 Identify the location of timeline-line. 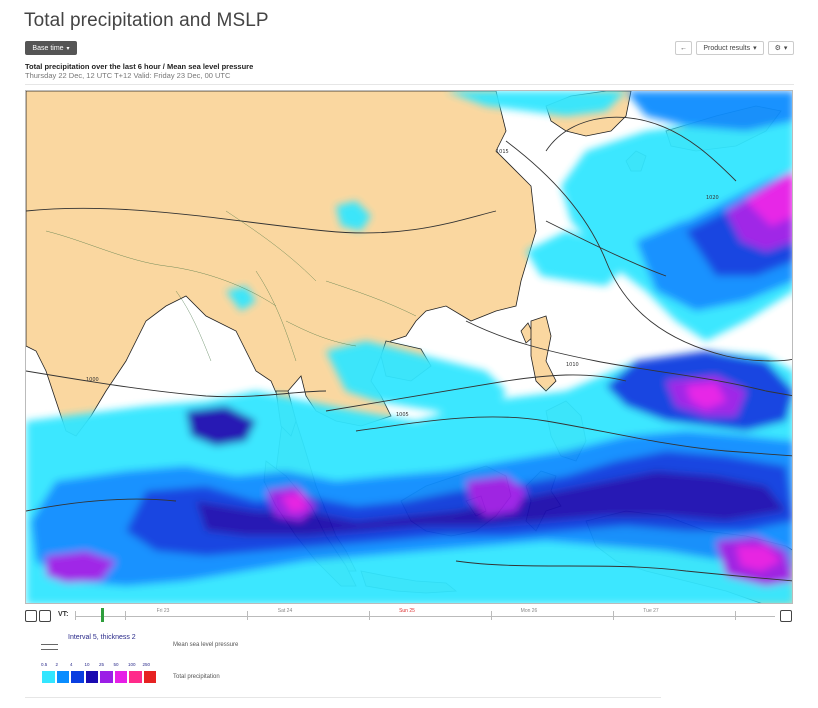
(425, 616).